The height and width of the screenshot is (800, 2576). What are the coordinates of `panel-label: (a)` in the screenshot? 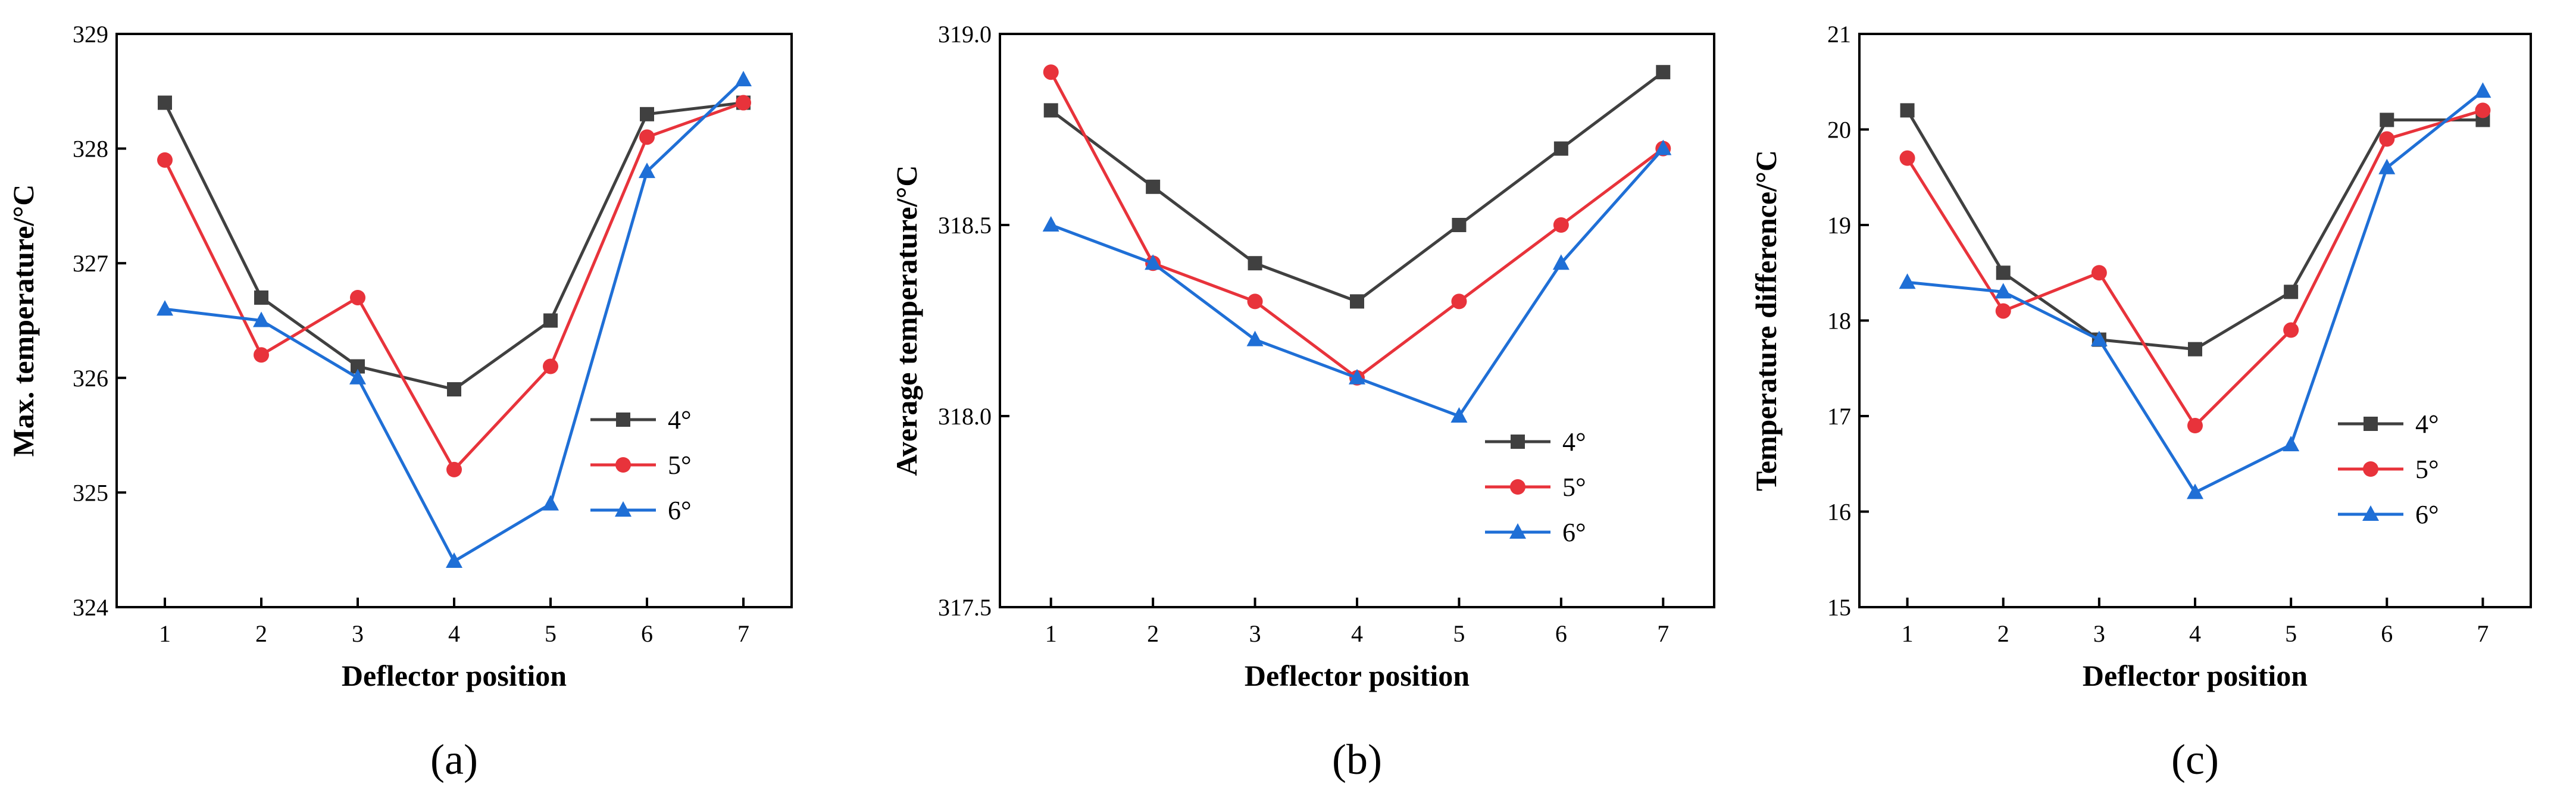 It's located at (454, 759).